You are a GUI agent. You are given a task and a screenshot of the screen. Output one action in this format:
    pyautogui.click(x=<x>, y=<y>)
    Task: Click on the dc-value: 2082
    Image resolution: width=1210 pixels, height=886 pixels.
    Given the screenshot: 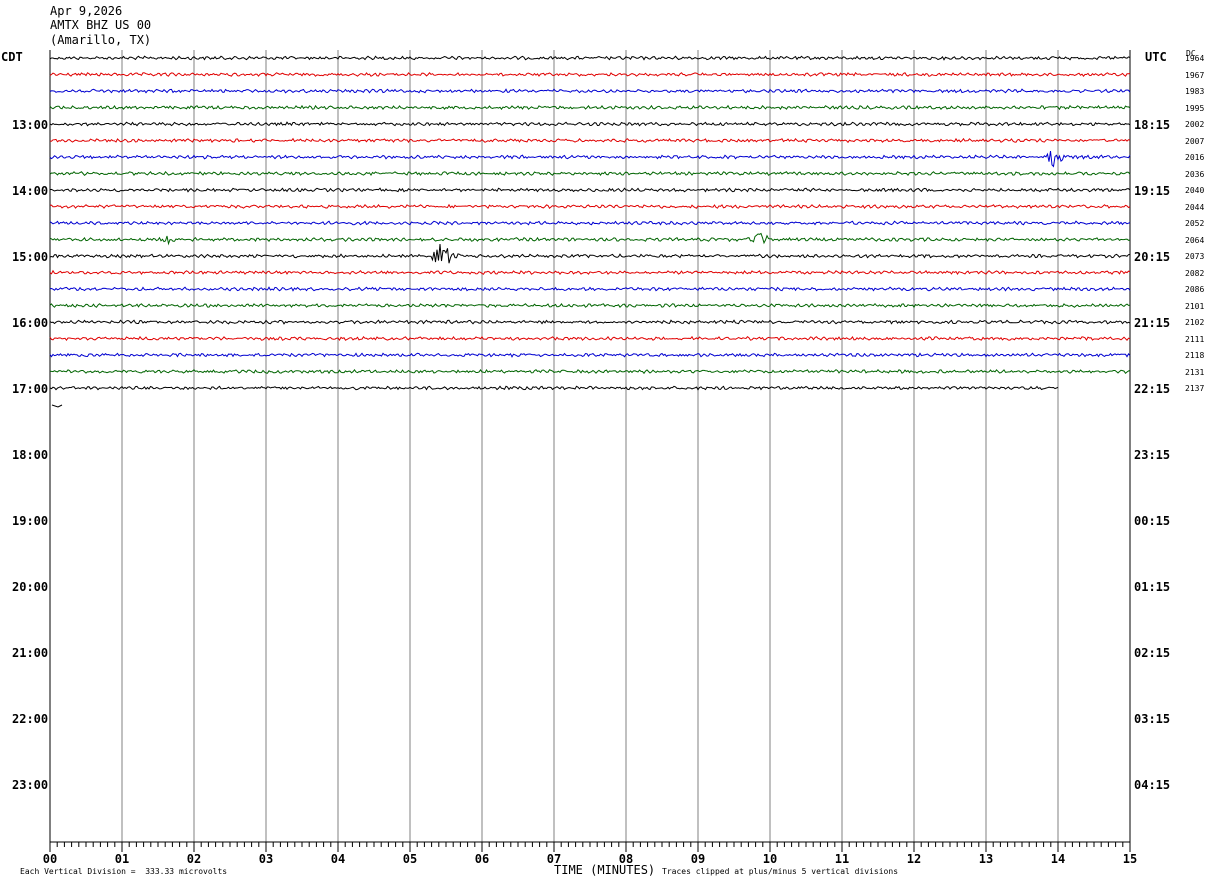 What is the action you would take?
    pyautogui.click(x=1195, y=273)
    